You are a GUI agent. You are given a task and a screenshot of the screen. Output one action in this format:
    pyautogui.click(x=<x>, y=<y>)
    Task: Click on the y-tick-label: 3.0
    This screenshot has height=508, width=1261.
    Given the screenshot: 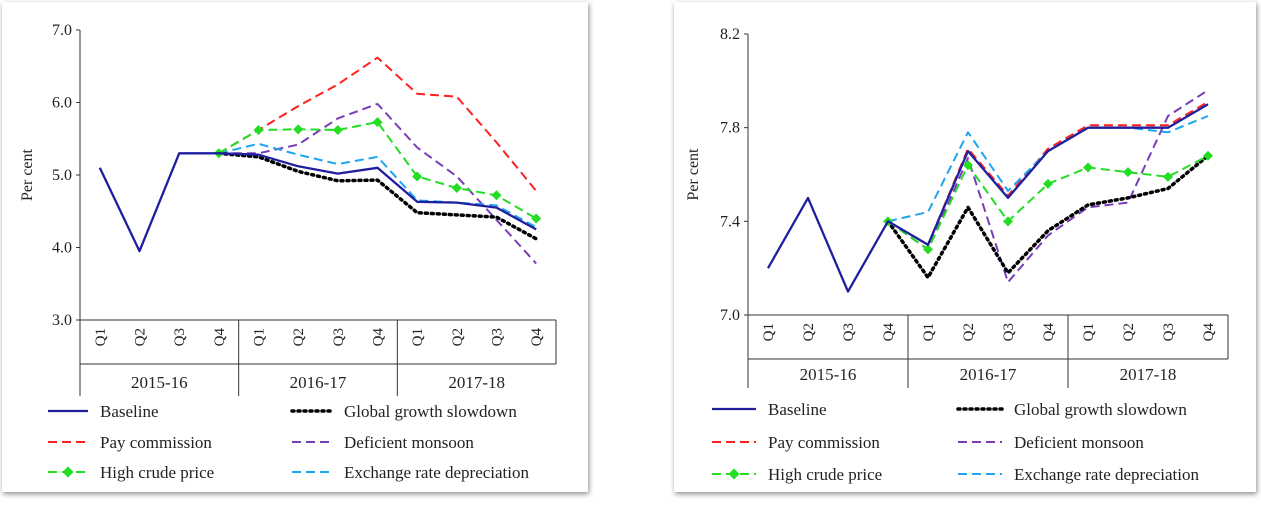 What is the action you would take?
    pyautogui.click(x=62, y=320)
    